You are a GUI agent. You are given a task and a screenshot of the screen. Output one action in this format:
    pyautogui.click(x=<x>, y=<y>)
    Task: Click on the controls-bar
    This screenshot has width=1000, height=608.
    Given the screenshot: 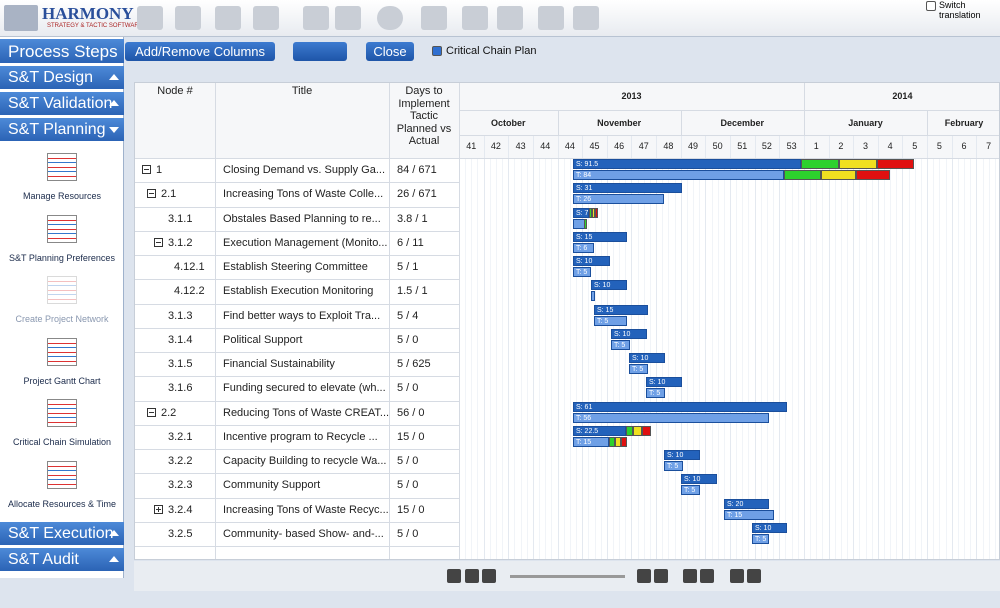 What is the action you would take?
    pyautogui.click(x=567, y=576)
    